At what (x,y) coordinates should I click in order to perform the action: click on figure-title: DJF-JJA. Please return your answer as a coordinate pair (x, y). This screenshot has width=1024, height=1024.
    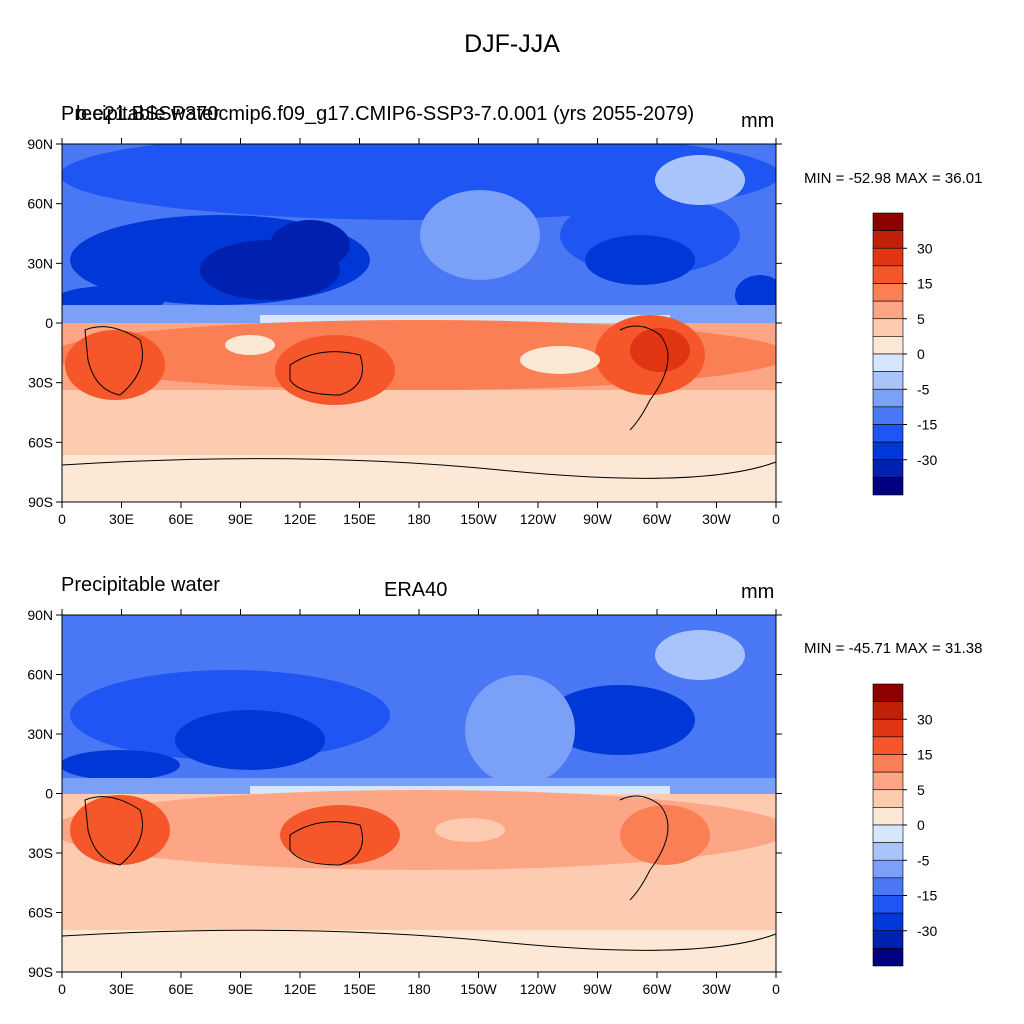
    Looking at the image, I should click on (512, 44).